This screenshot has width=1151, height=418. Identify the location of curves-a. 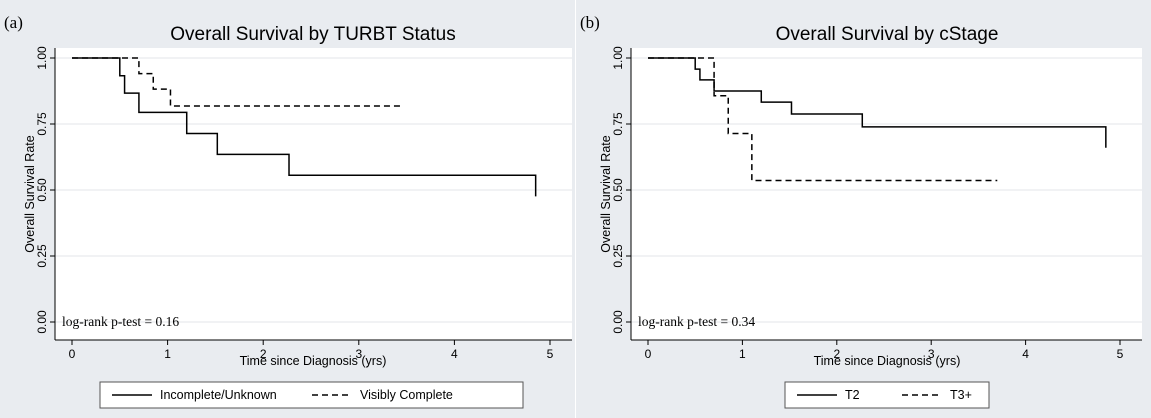
(304, 127).